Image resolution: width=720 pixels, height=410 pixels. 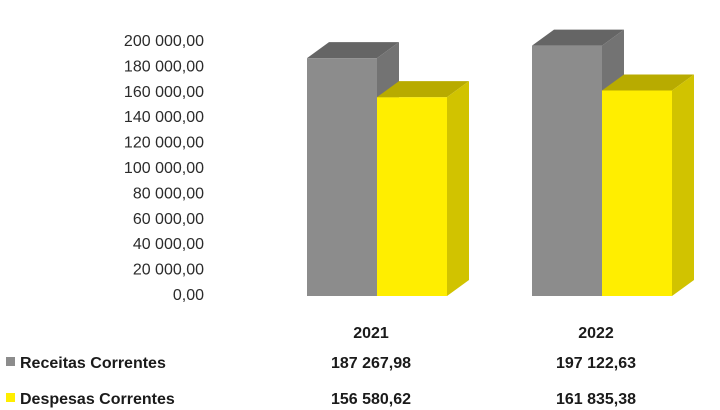 What do you see at coordinates (164, 66) in the screenshot?
I see `y-tick-label: 180 000,00` at bounding box center [164, 66].